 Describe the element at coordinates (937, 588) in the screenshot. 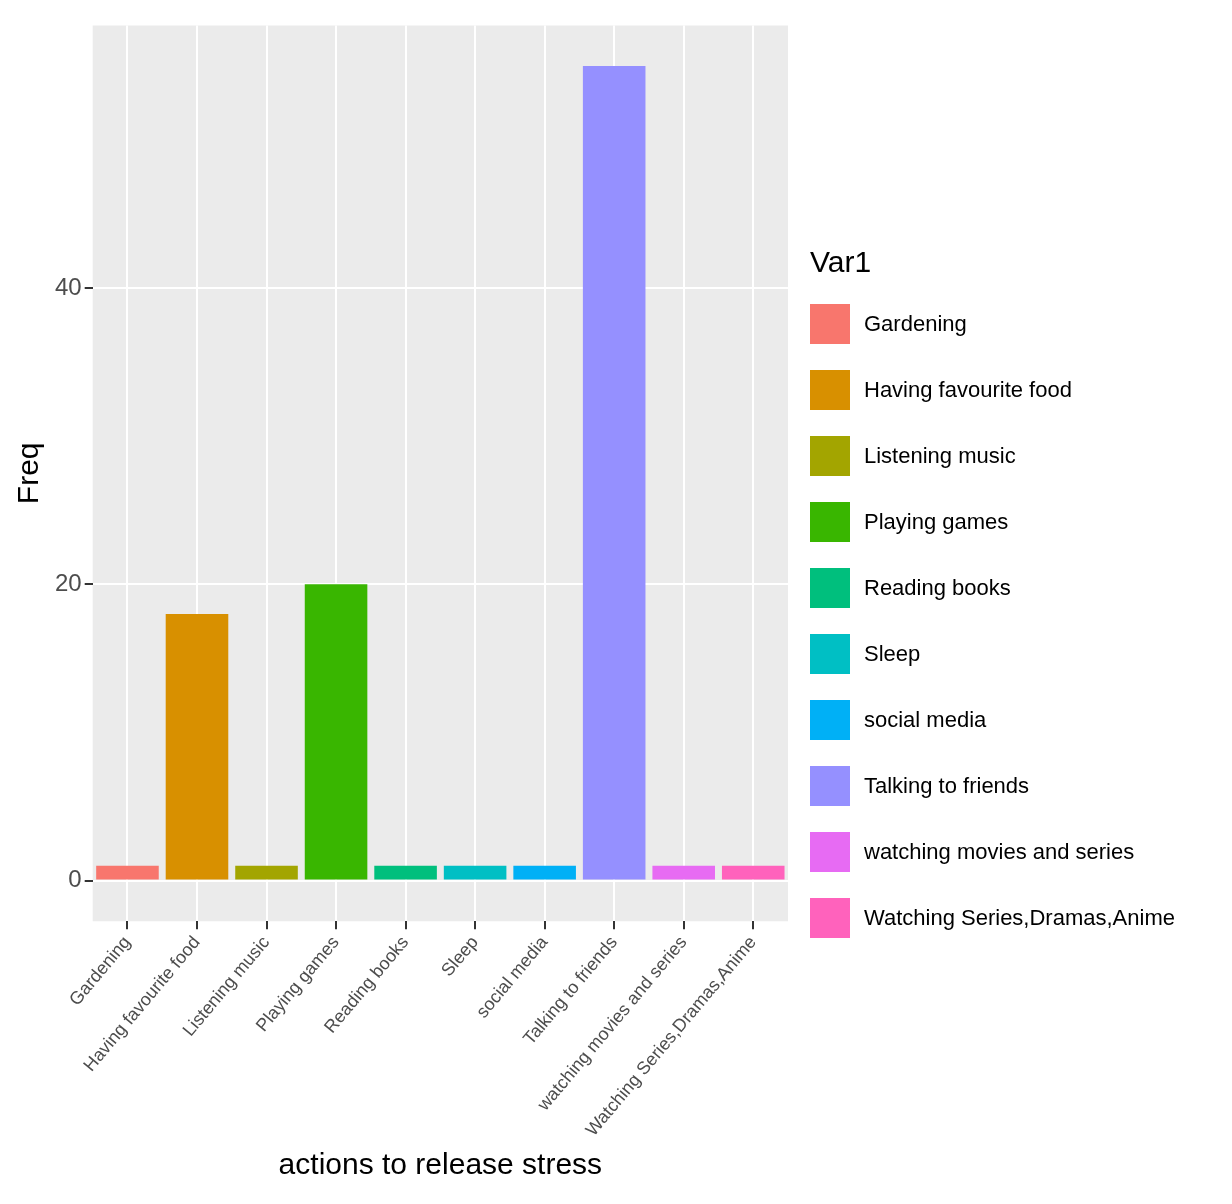

I see `legend-label: Reading books` at that location.